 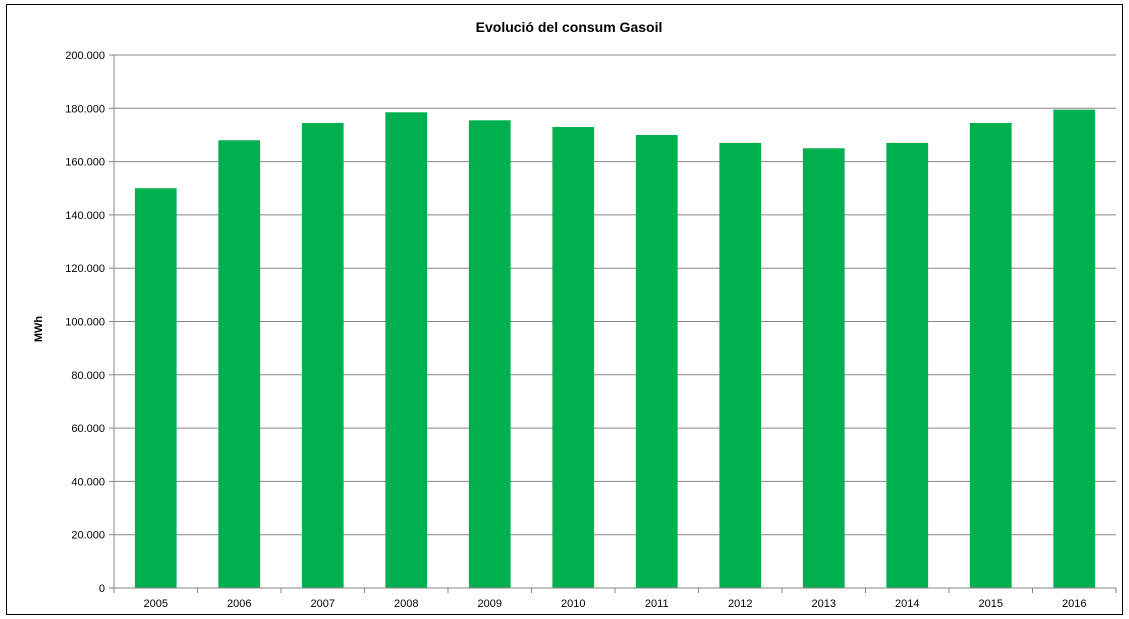 I want to click on y-tick-label: 100.000, so click(x=85, y=323).